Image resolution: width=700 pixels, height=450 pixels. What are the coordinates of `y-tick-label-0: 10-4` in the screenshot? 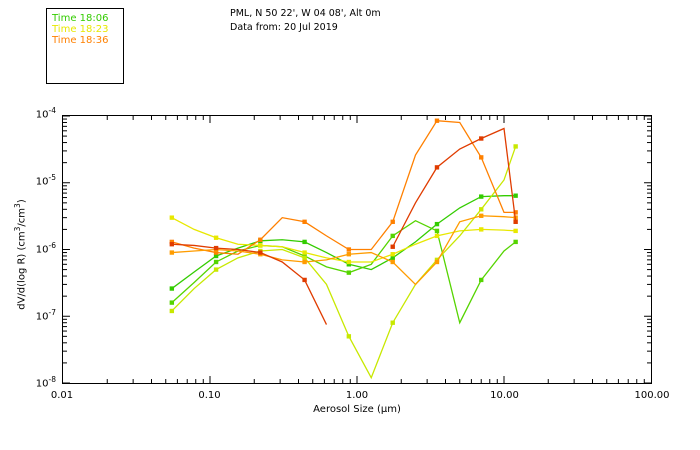 It's located at (35, 114).